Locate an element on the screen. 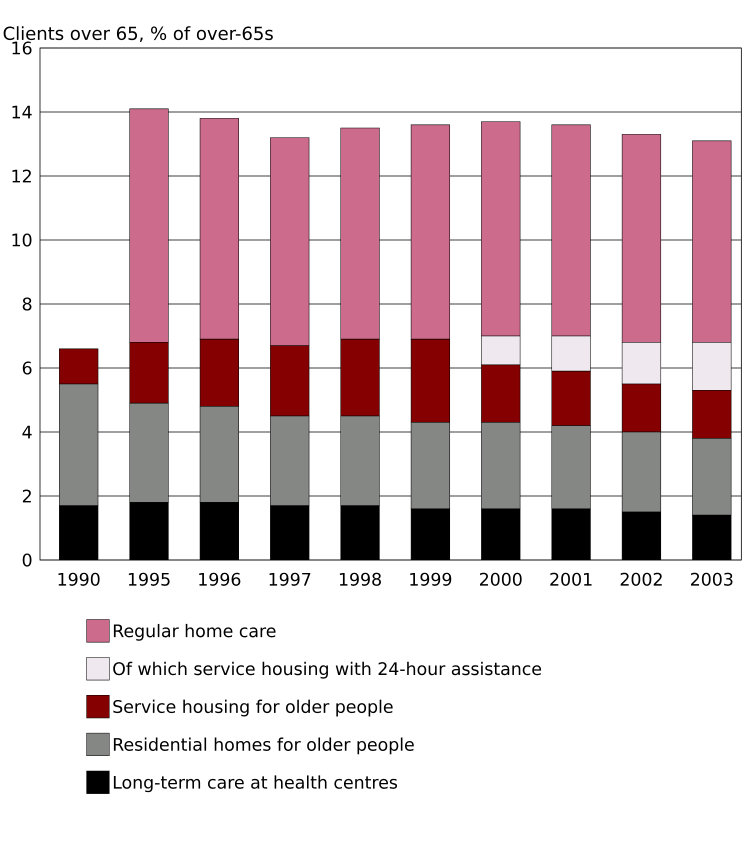  legend-label: Of which service housing with 24-hour assistance is located at coordinates (327, 670).